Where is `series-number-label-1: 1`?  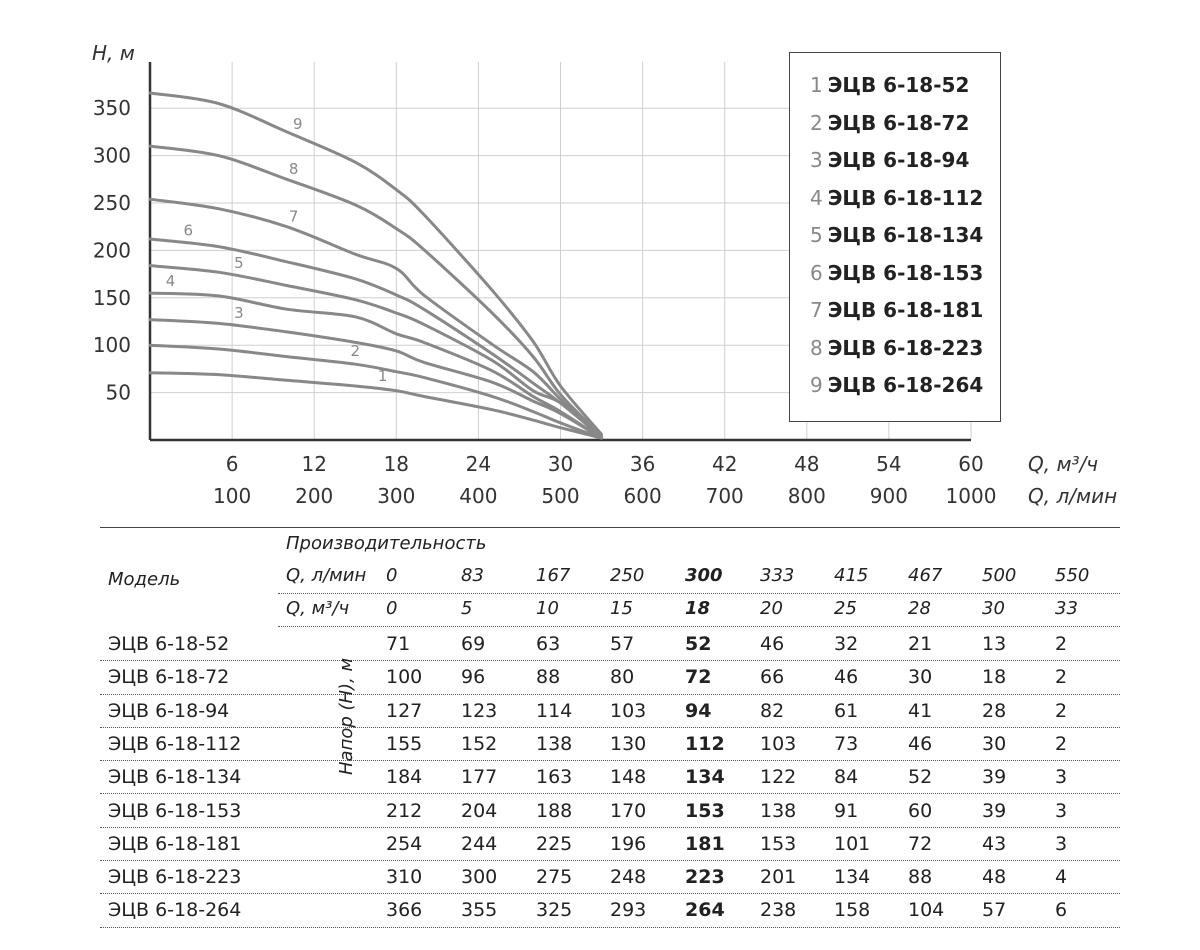
series-number-label-1: 1 is located at coordinates (383, 376).